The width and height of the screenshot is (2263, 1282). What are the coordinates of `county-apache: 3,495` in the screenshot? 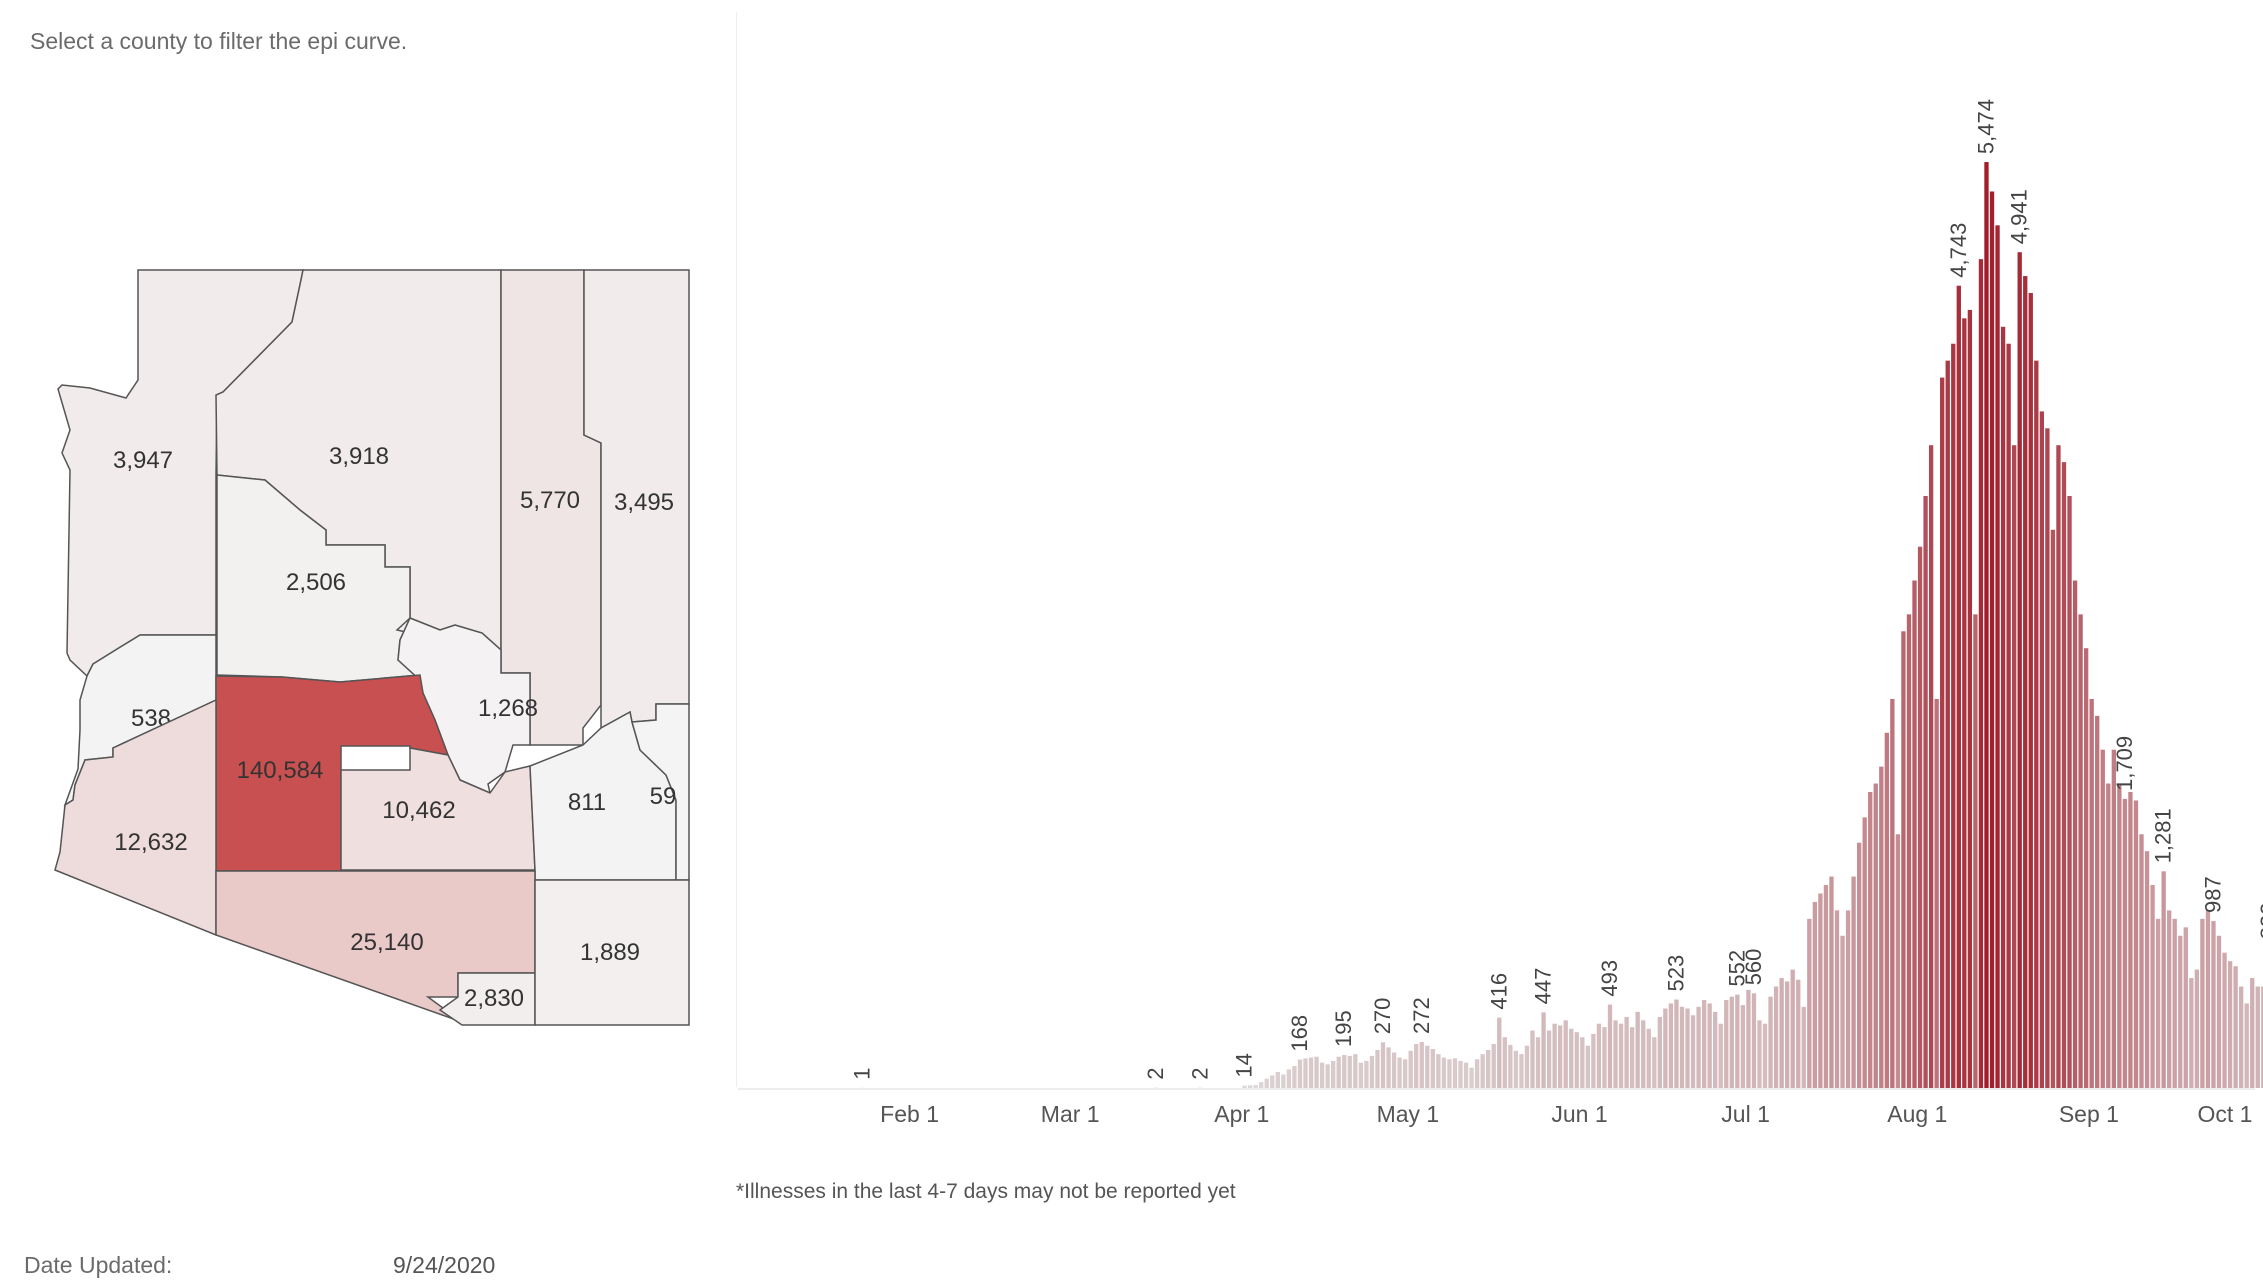 It's located at (636, 499).